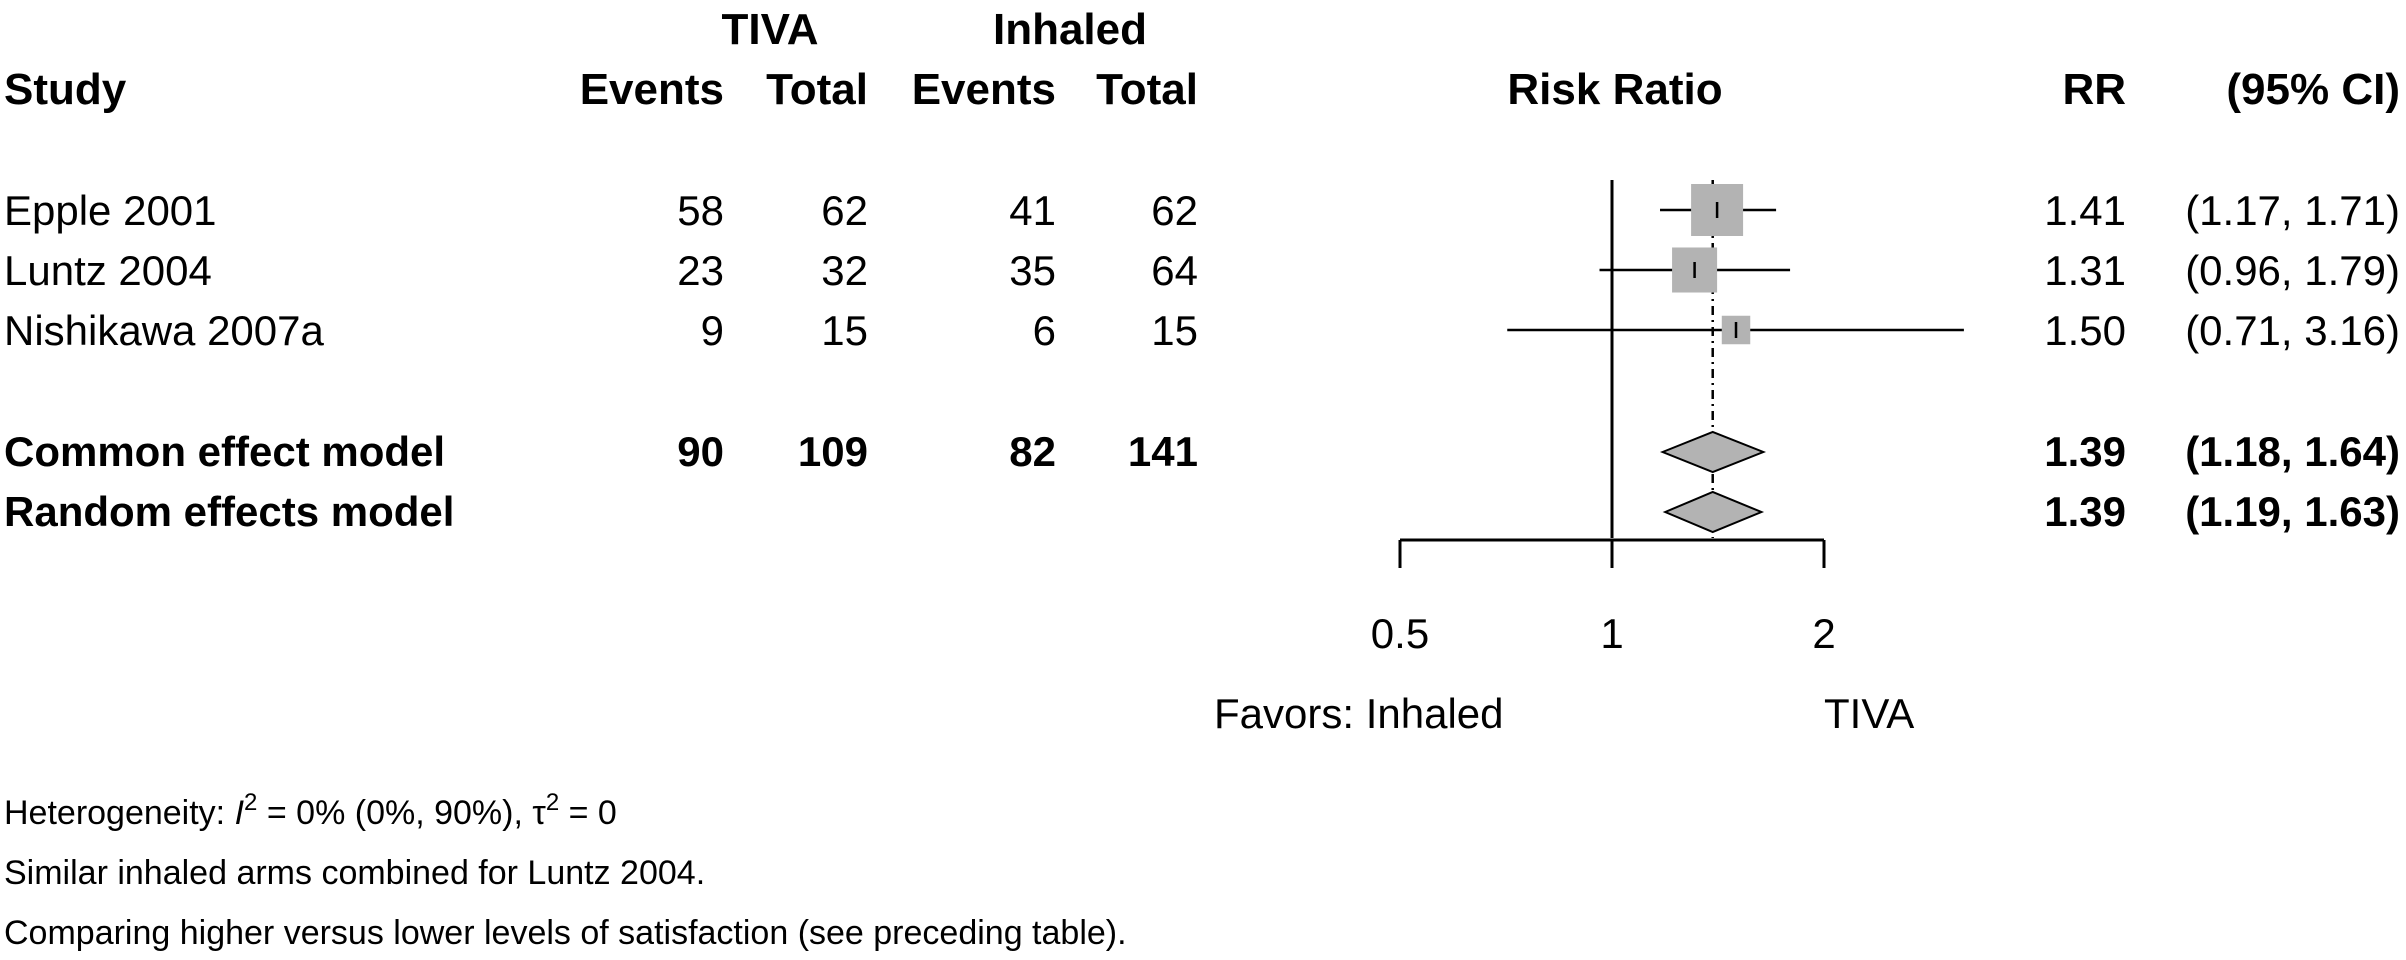 The height and width of the screenshot is (960, 2406). What do you see at coordinates (229, 511) in the screenshot?
I see `model-name: Random effects model` at bounding box center [229, 511].